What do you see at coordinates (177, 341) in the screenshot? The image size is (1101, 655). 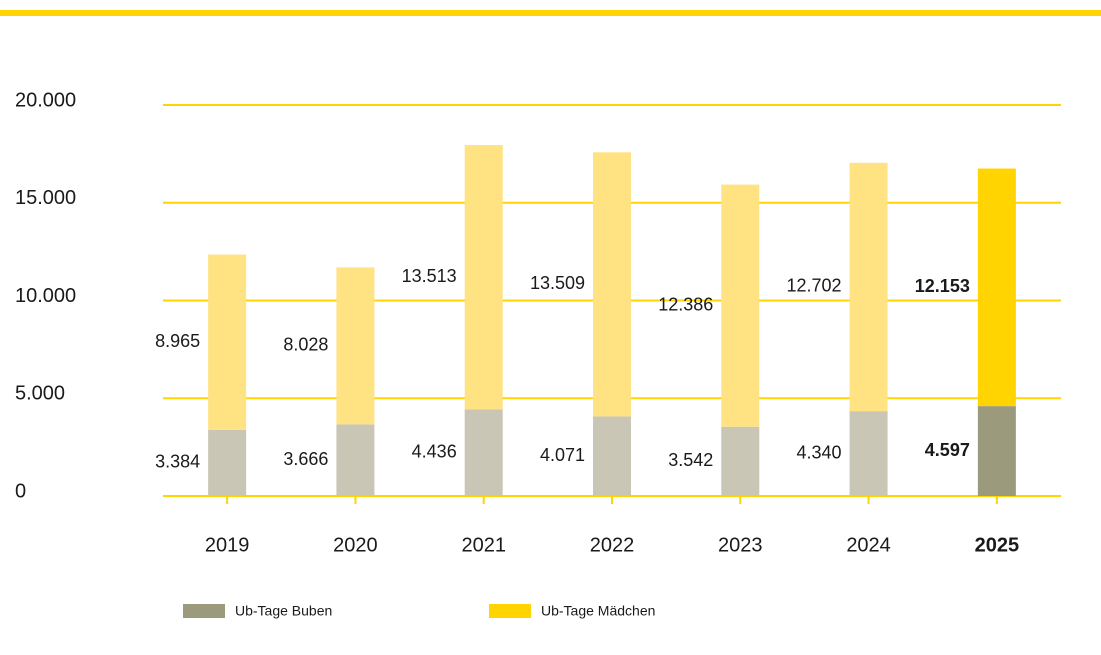 I see `value-label: 8.965` at bounding box center [177, 341].